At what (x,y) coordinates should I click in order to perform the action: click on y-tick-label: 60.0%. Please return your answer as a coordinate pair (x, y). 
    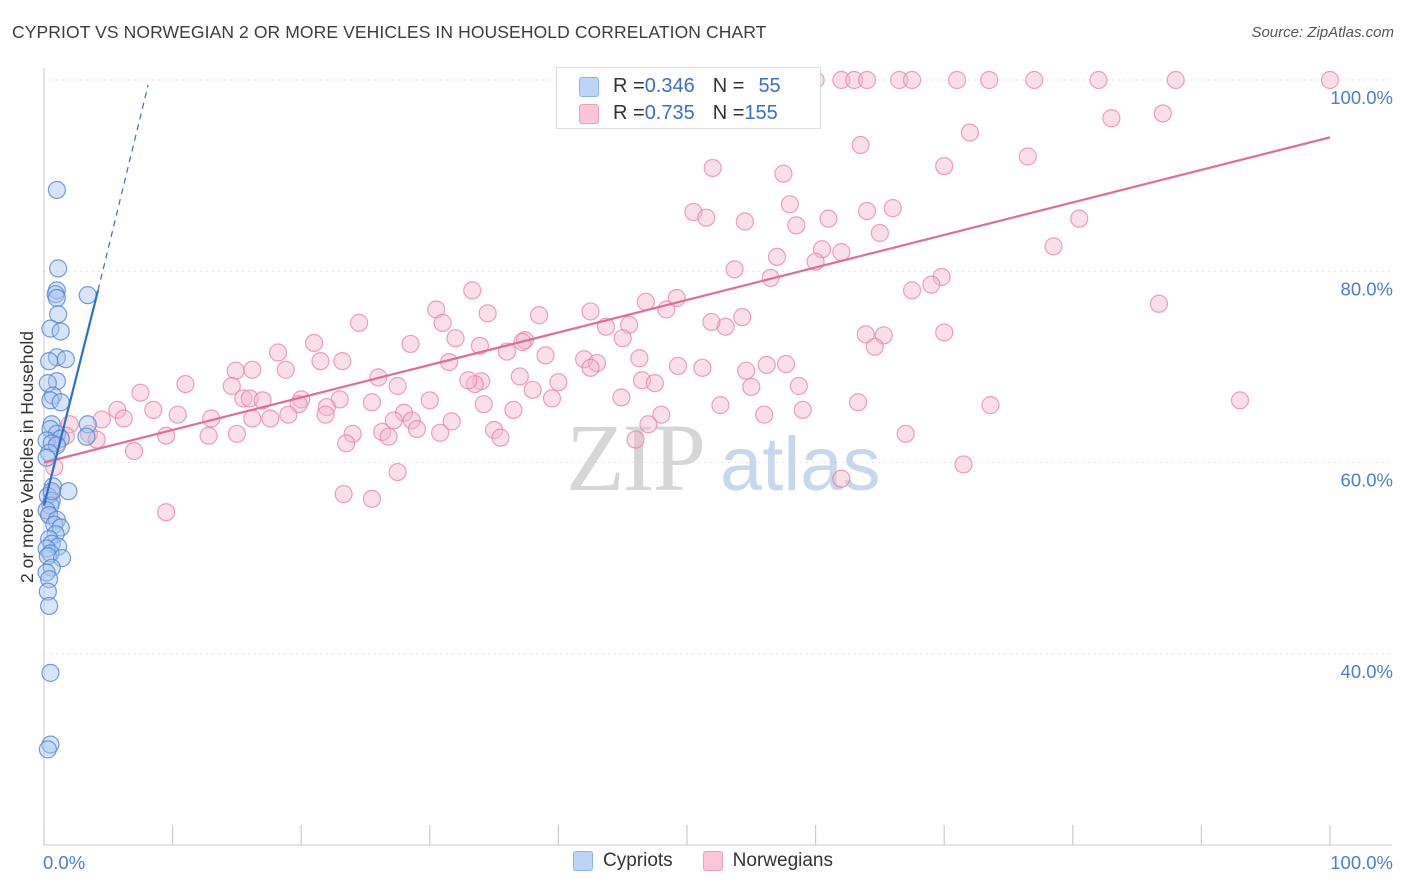
    Looking at the image, I should click on (1367, 480).